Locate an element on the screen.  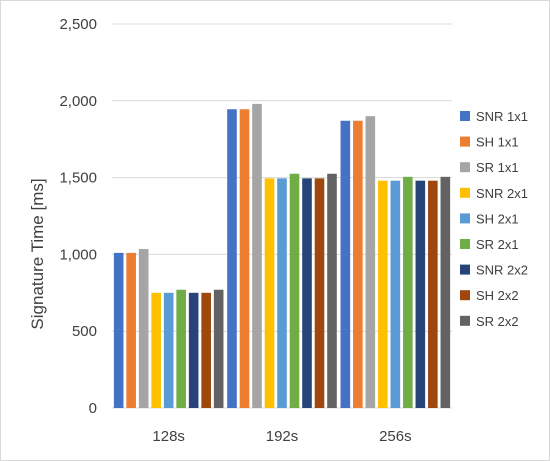
y-tick-label: 0 is located at coordinates (93, 408).